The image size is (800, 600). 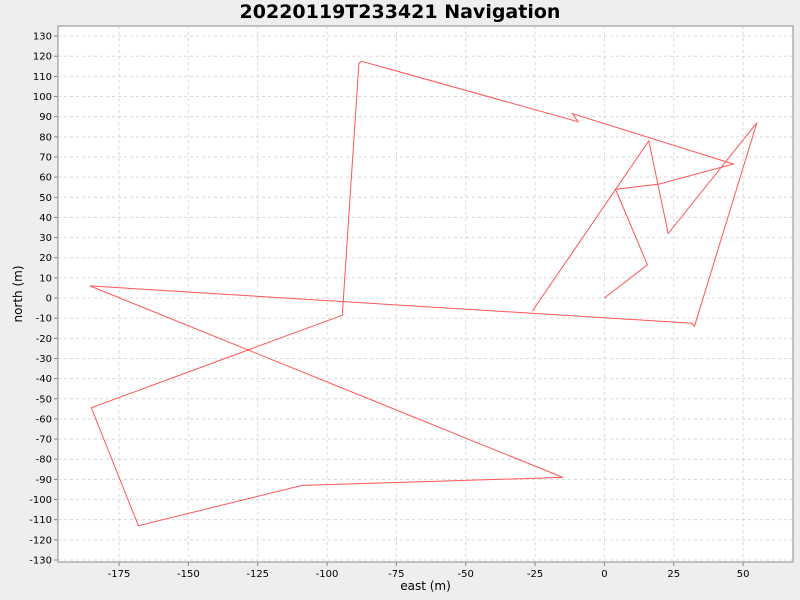 I want to click on x-axis-label: east (m), so click(x=425, y=586).